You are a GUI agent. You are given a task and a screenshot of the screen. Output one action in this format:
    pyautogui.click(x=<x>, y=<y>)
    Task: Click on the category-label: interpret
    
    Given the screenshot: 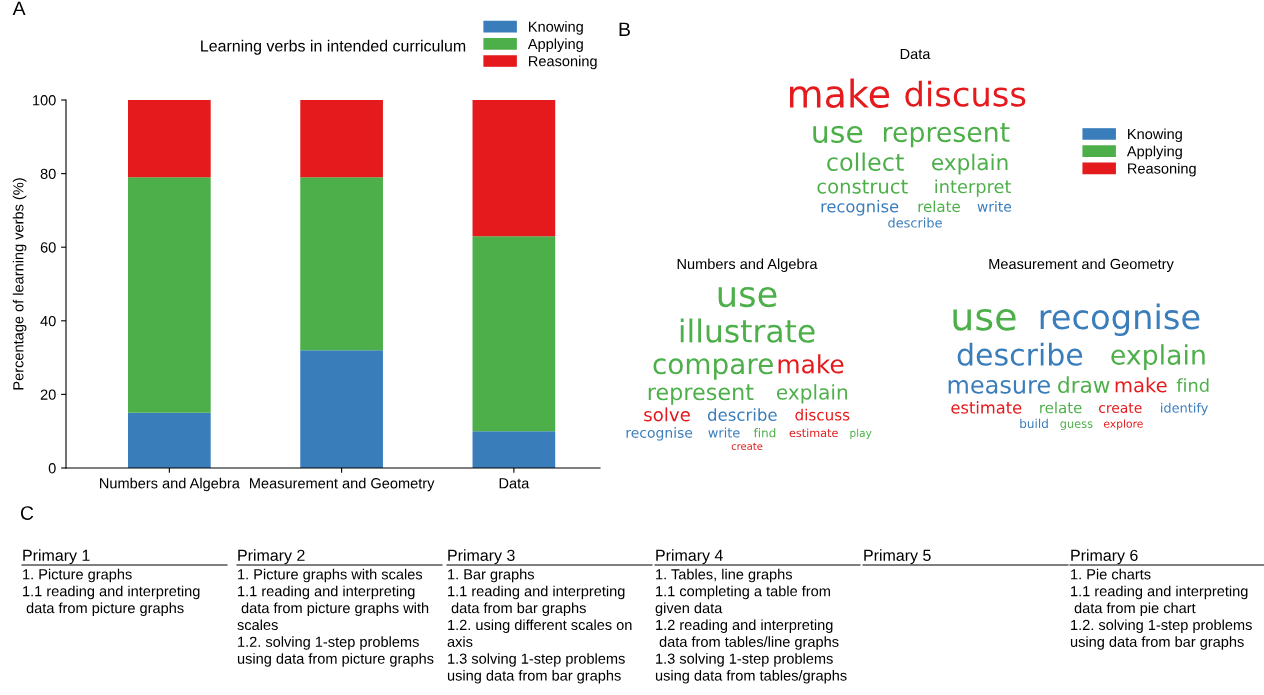 What is the action you would take?
    pyautogui.click(x=973, y=188)
    